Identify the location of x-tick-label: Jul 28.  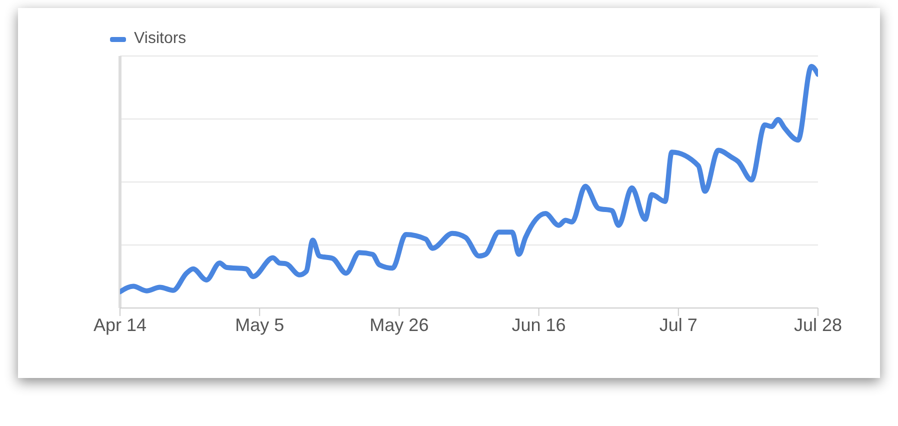
(818, 324).